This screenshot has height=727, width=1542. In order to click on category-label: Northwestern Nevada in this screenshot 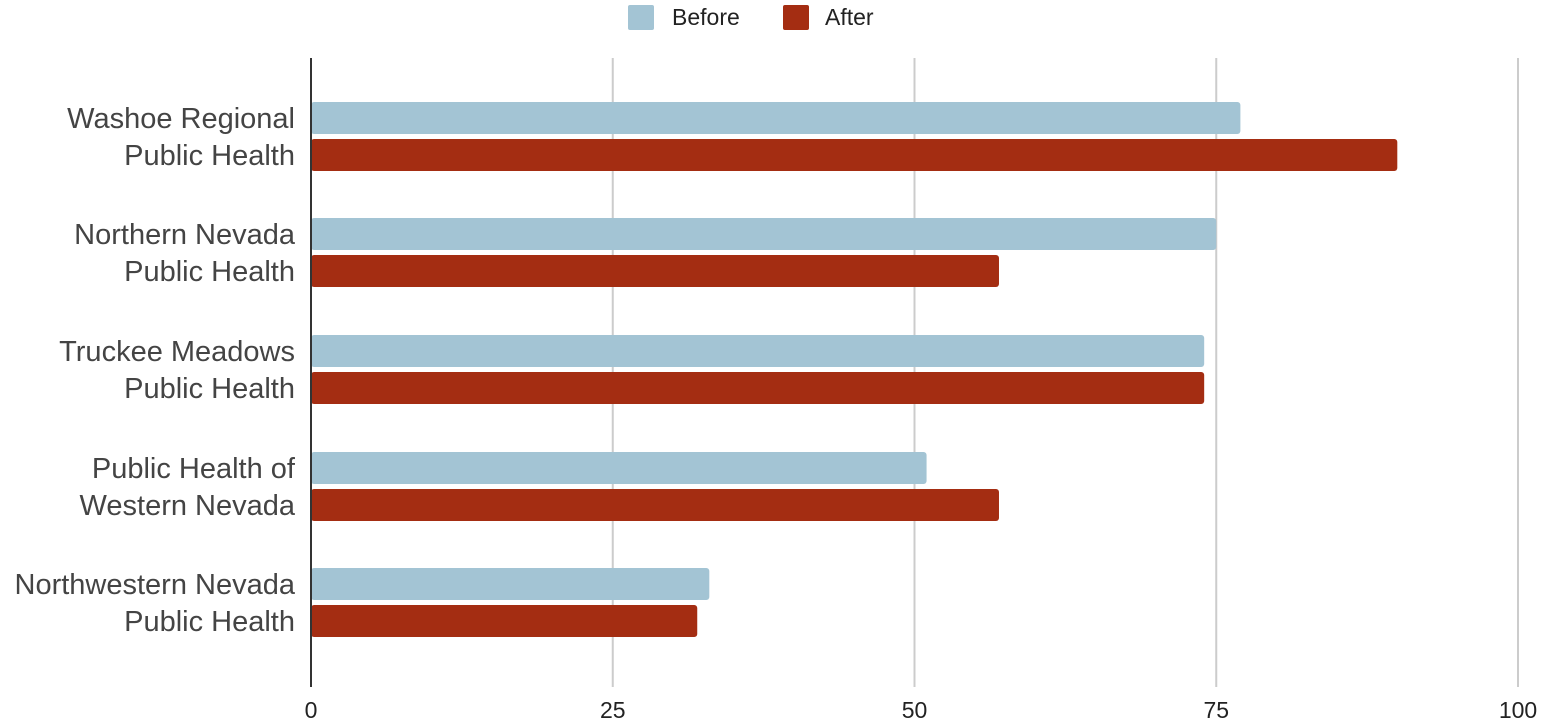, I will do `click(155, 585)`.